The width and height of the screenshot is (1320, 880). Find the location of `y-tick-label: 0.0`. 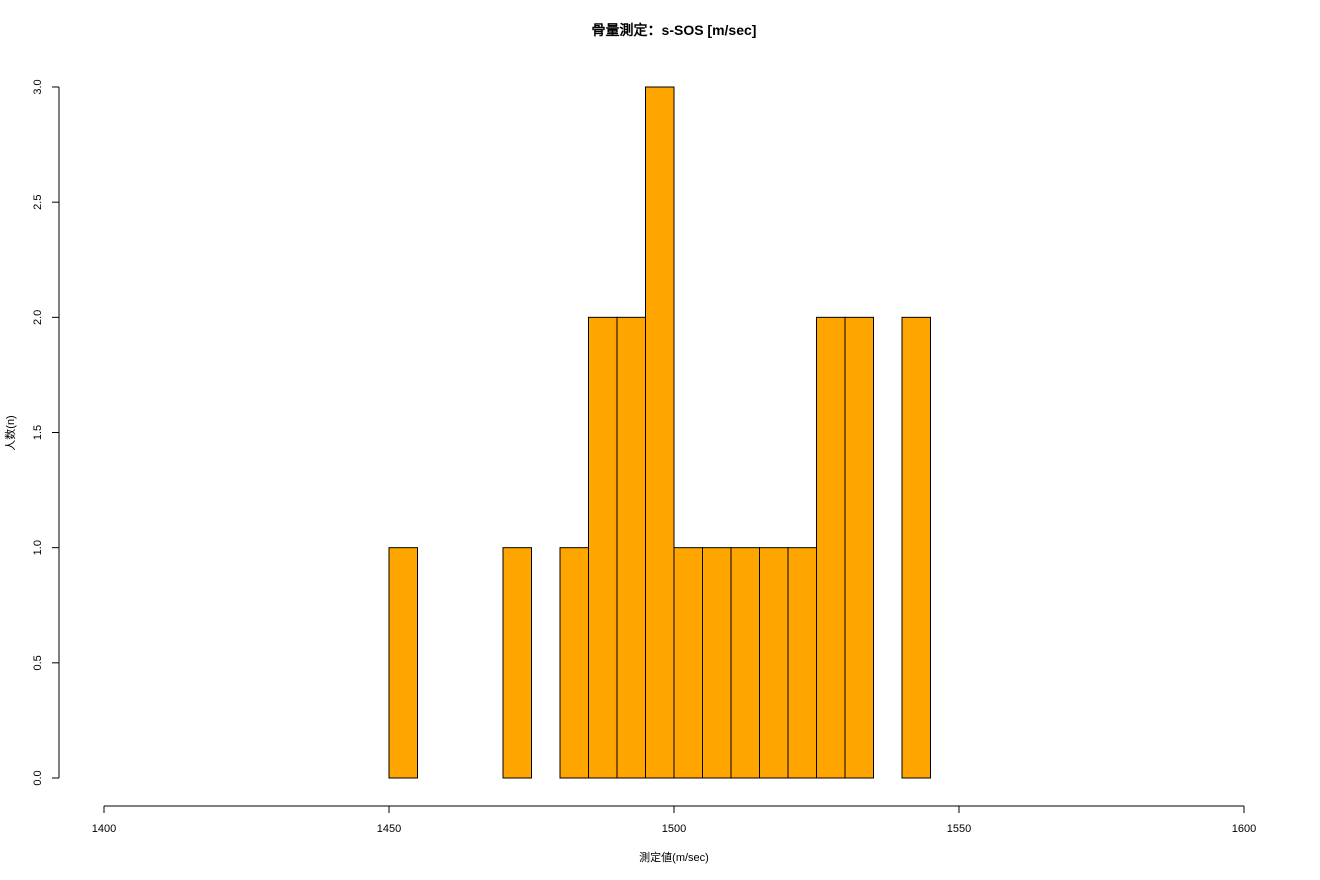

y-tick-label: 0.0 is located at coordinates (38, 777).